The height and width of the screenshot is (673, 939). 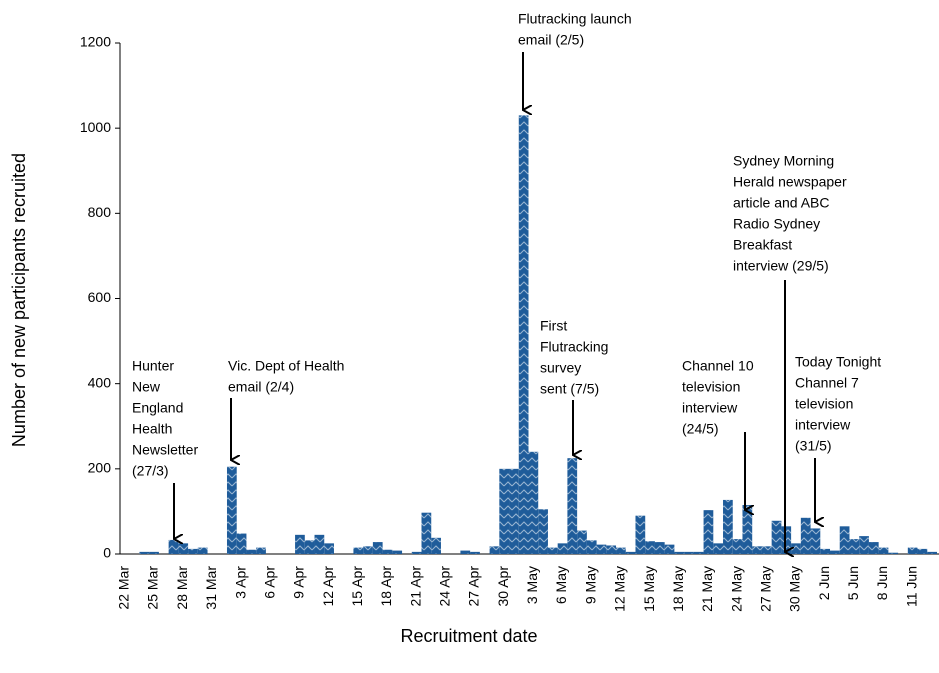 I want to click on annotation-text: First, so click(x=553, y=326).